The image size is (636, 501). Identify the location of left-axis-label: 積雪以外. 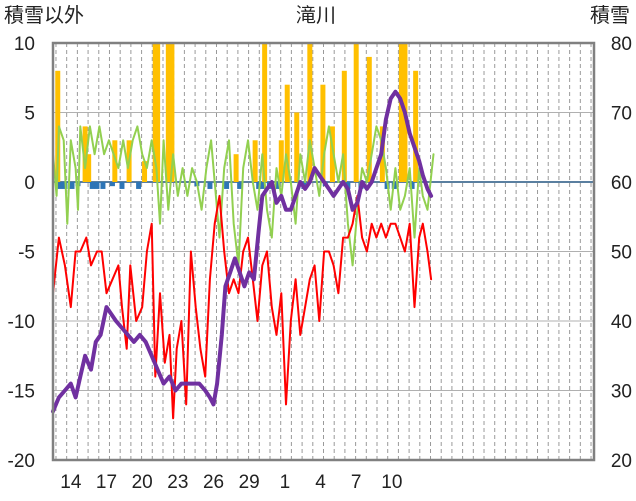
(44, 15).